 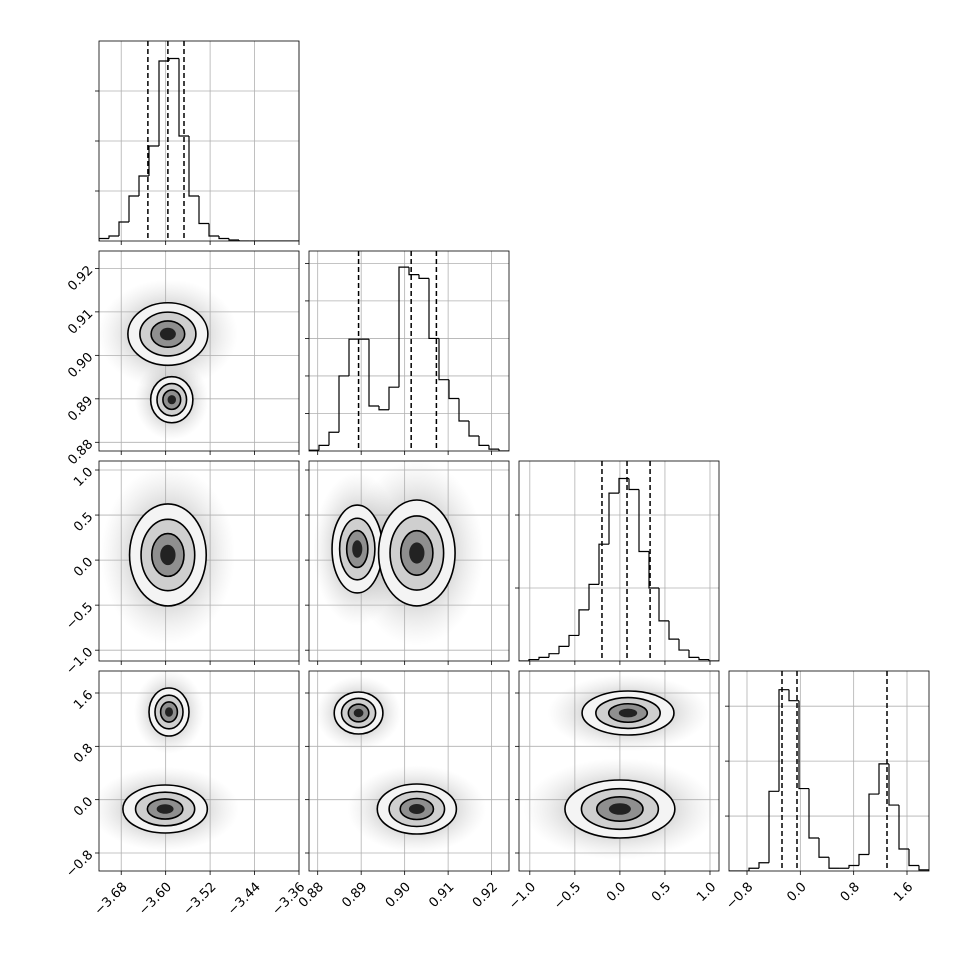 I want to click on x-tick-label: 0.90, so click(x=398, y=895).